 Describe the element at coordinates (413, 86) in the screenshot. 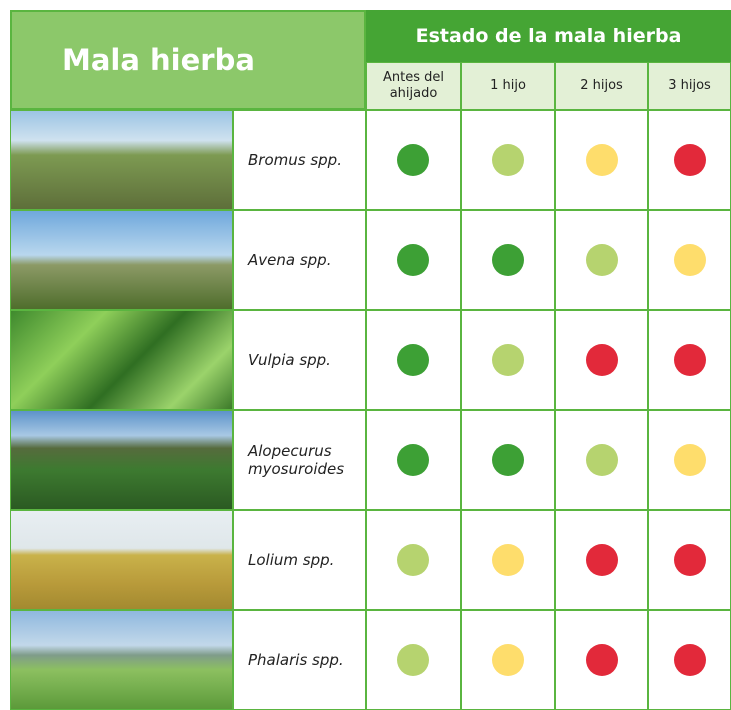

I see `column-header: Antes del ahijado` at that location.